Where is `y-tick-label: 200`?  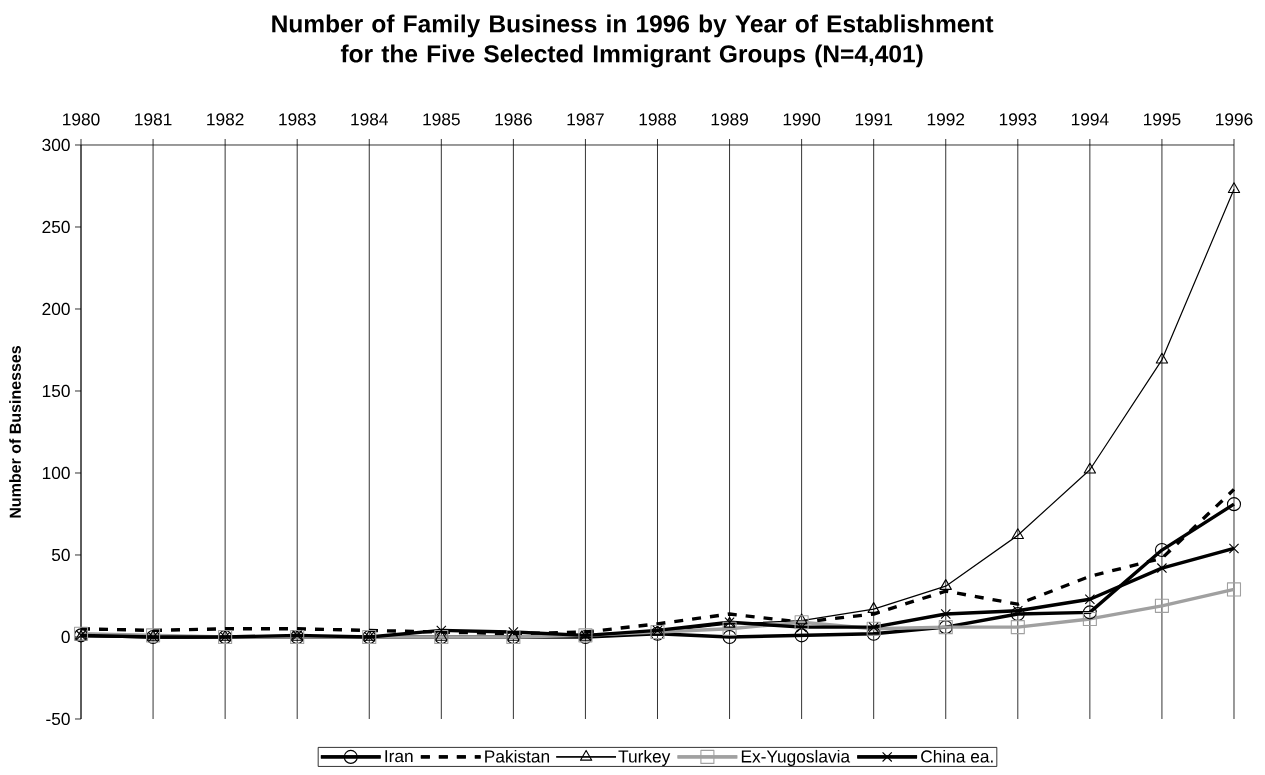
y-tick-label: 200 is located at coordinates (56, 309).